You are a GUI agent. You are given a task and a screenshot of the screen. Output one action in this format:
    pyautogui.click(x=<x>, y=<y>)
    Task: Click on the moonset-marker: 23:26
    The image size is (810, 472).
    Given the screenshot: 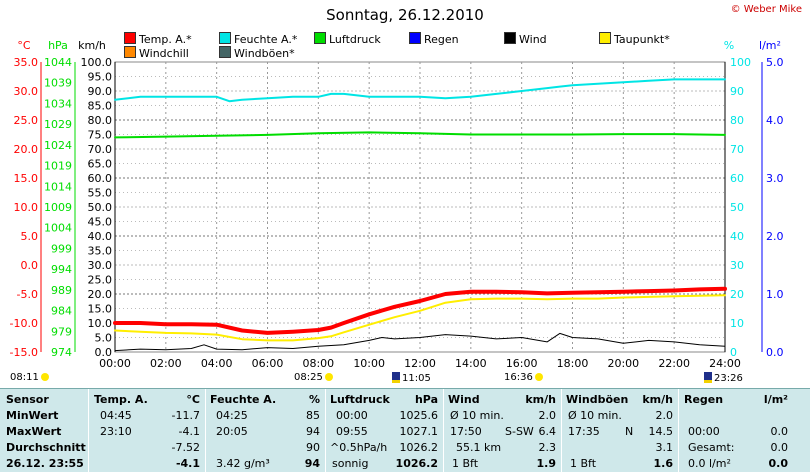 What is the action you would take?
    pyautogui.click(x=723, y=378)
    